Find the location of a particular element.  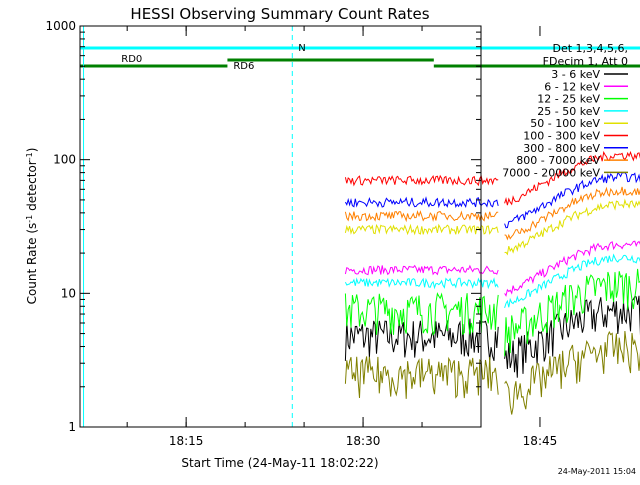

y-tick-label-0: 1 is located at coordinates (72, 427).